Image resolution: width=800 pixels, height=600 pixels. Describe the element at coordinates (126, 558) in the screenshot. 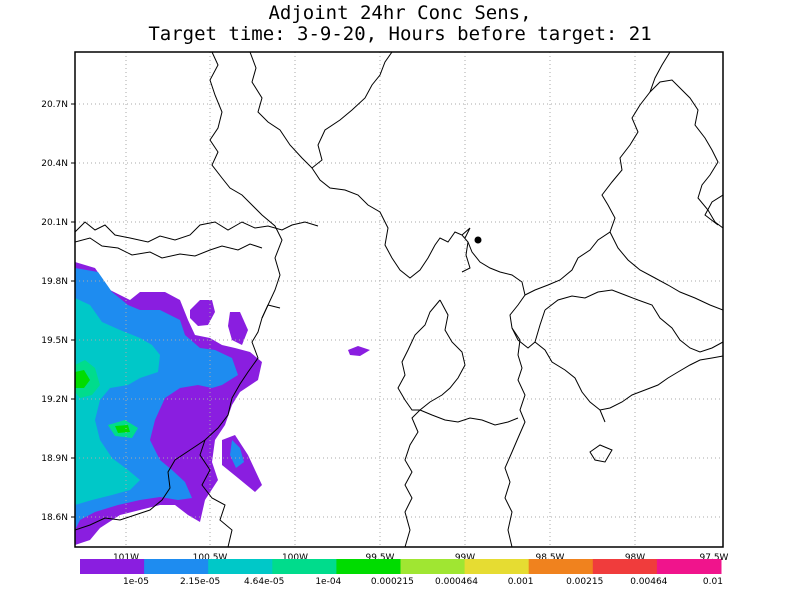

I see `lon-label: 101W` at that location.